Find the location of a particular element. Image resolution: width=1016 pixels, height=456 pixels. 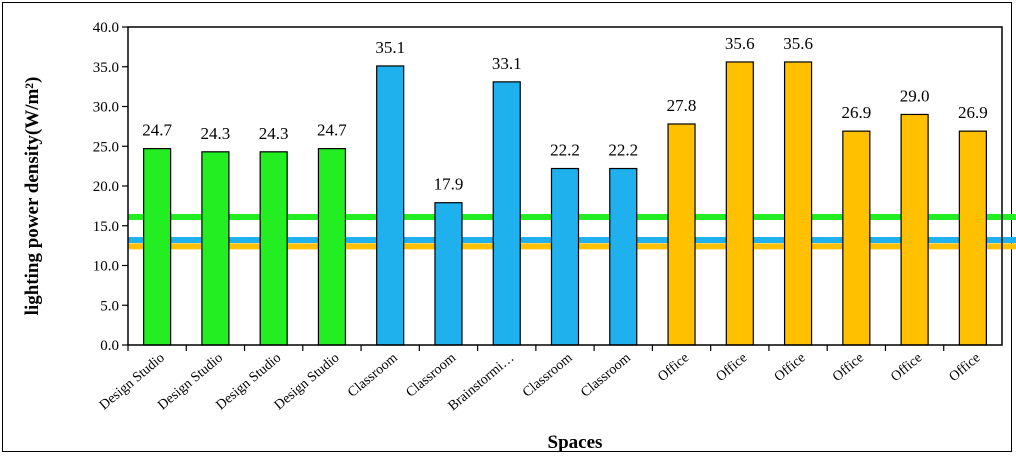

y-tick-label: 35.0 is located at coordinates (106, 68).